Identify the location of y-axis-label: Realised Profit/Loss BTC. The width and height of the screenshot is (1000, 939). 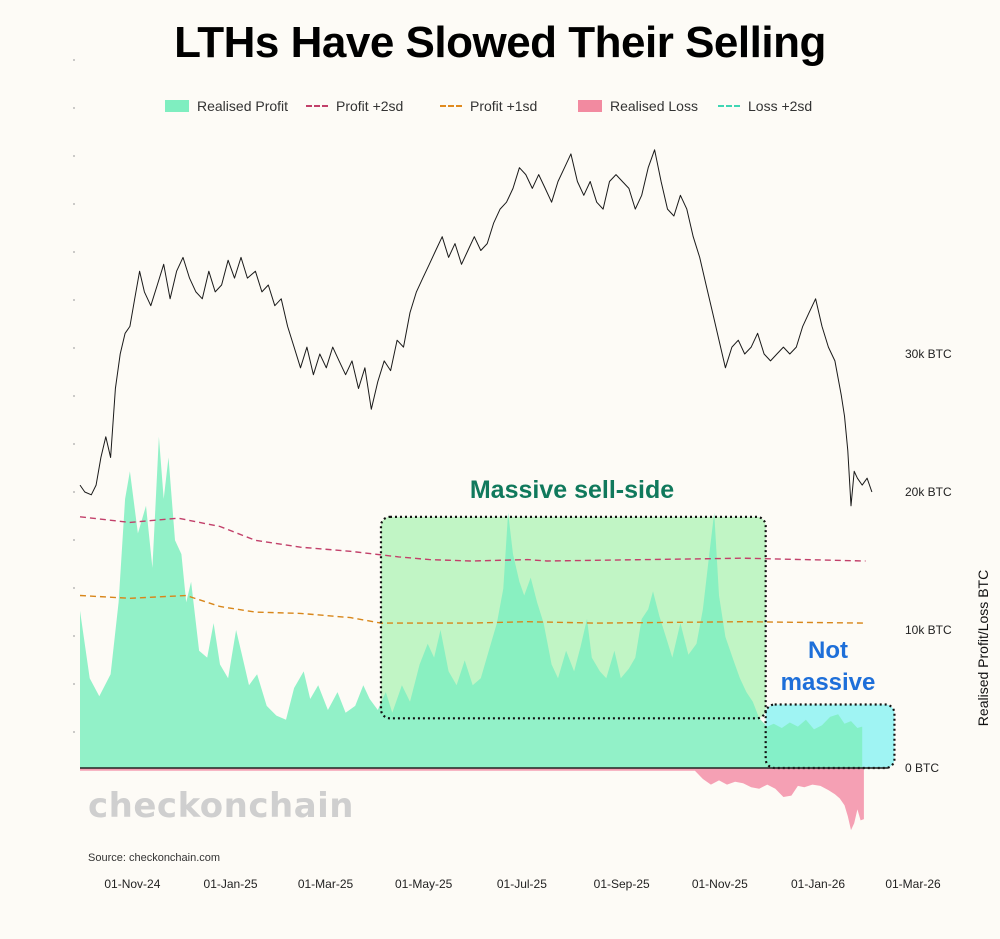
(983, 648).